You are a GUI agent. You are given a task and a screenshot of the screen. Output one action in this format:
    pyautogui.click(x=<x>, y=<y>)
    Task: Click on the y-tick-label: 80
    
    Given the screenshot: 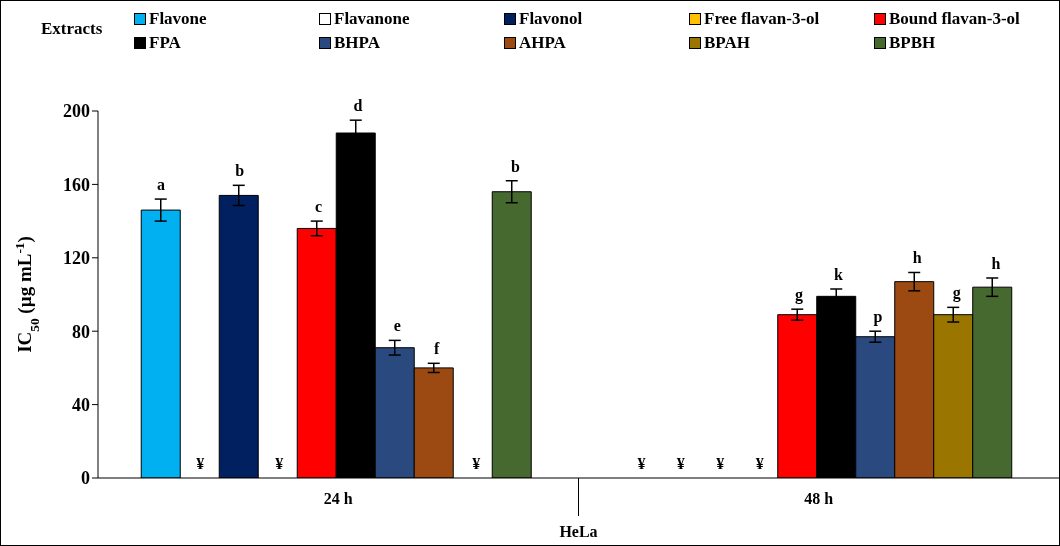 What is the action you would take?
    pyautogui.click(x=81, y=331)
    